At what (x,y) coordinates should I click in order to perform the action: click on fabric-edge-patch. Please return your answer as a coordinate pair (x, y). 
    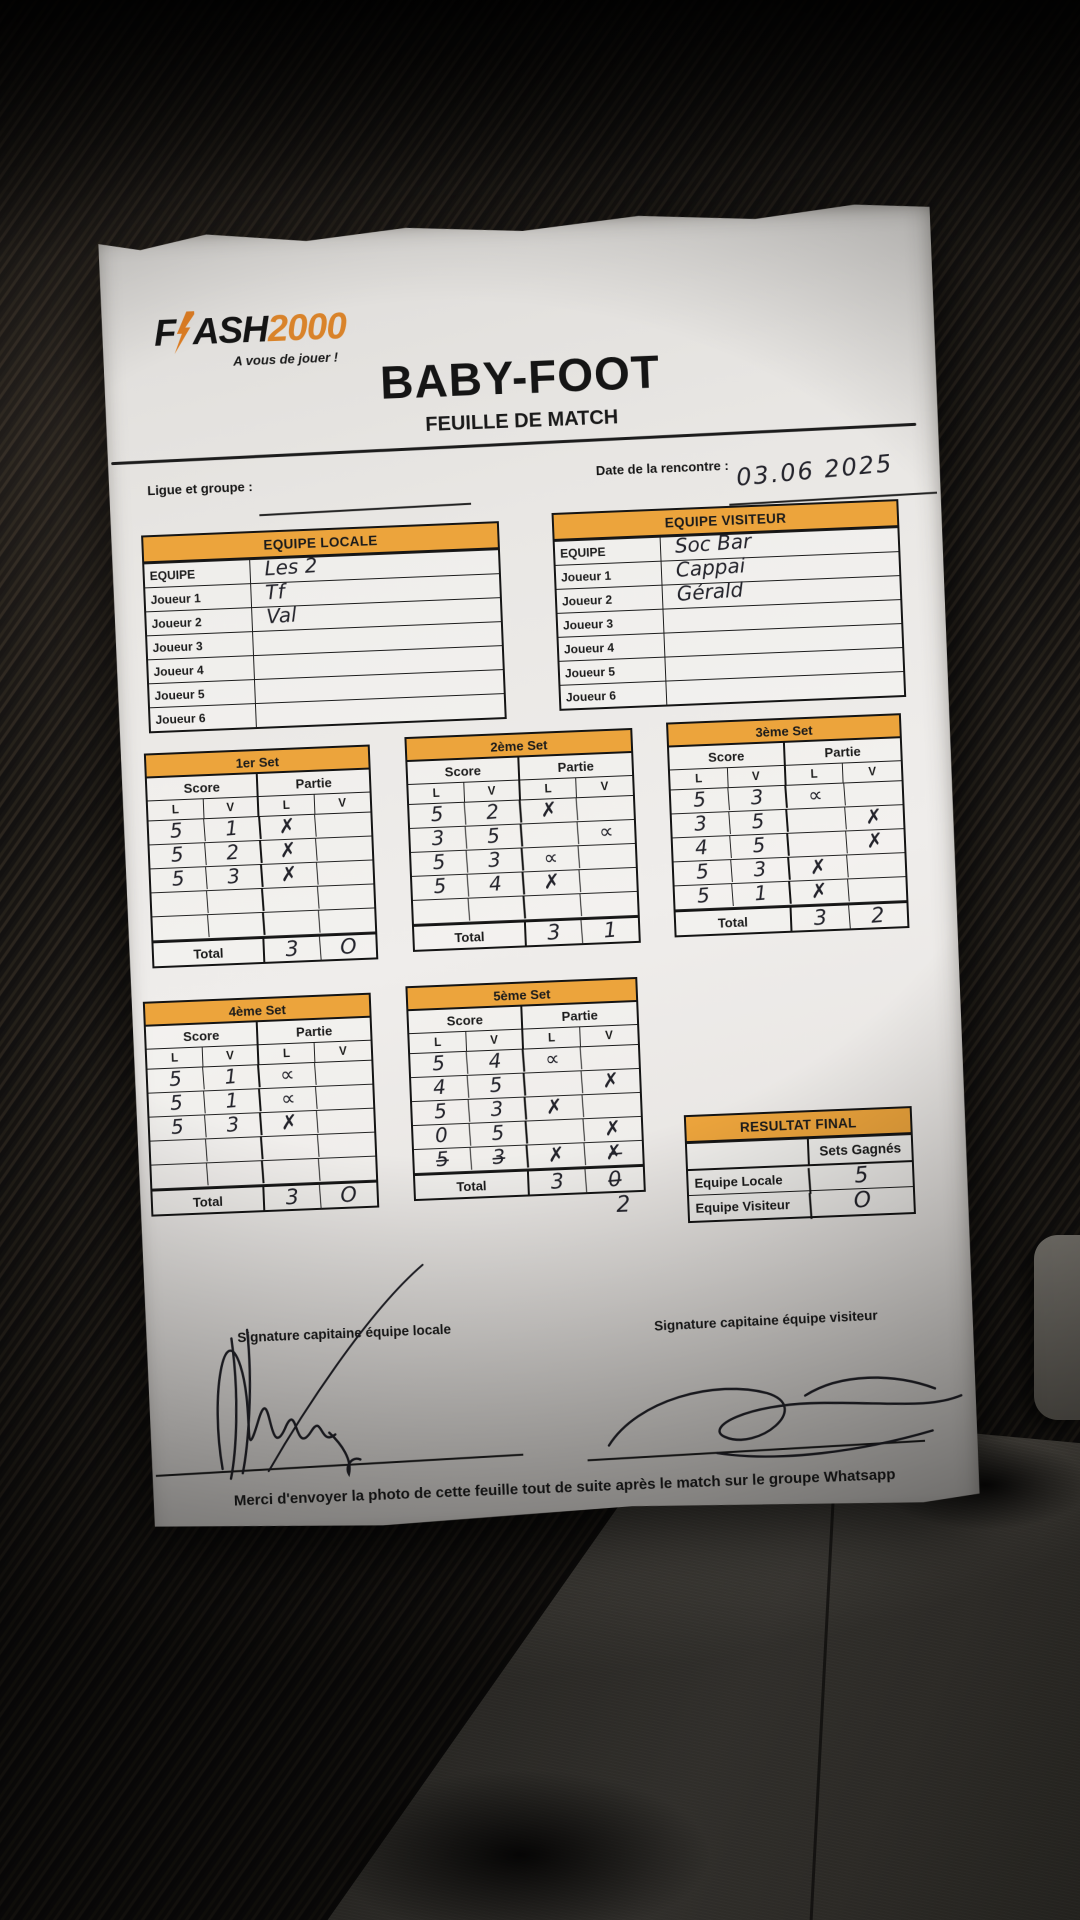
    Looking at the image, I should click on (1057, 1327).